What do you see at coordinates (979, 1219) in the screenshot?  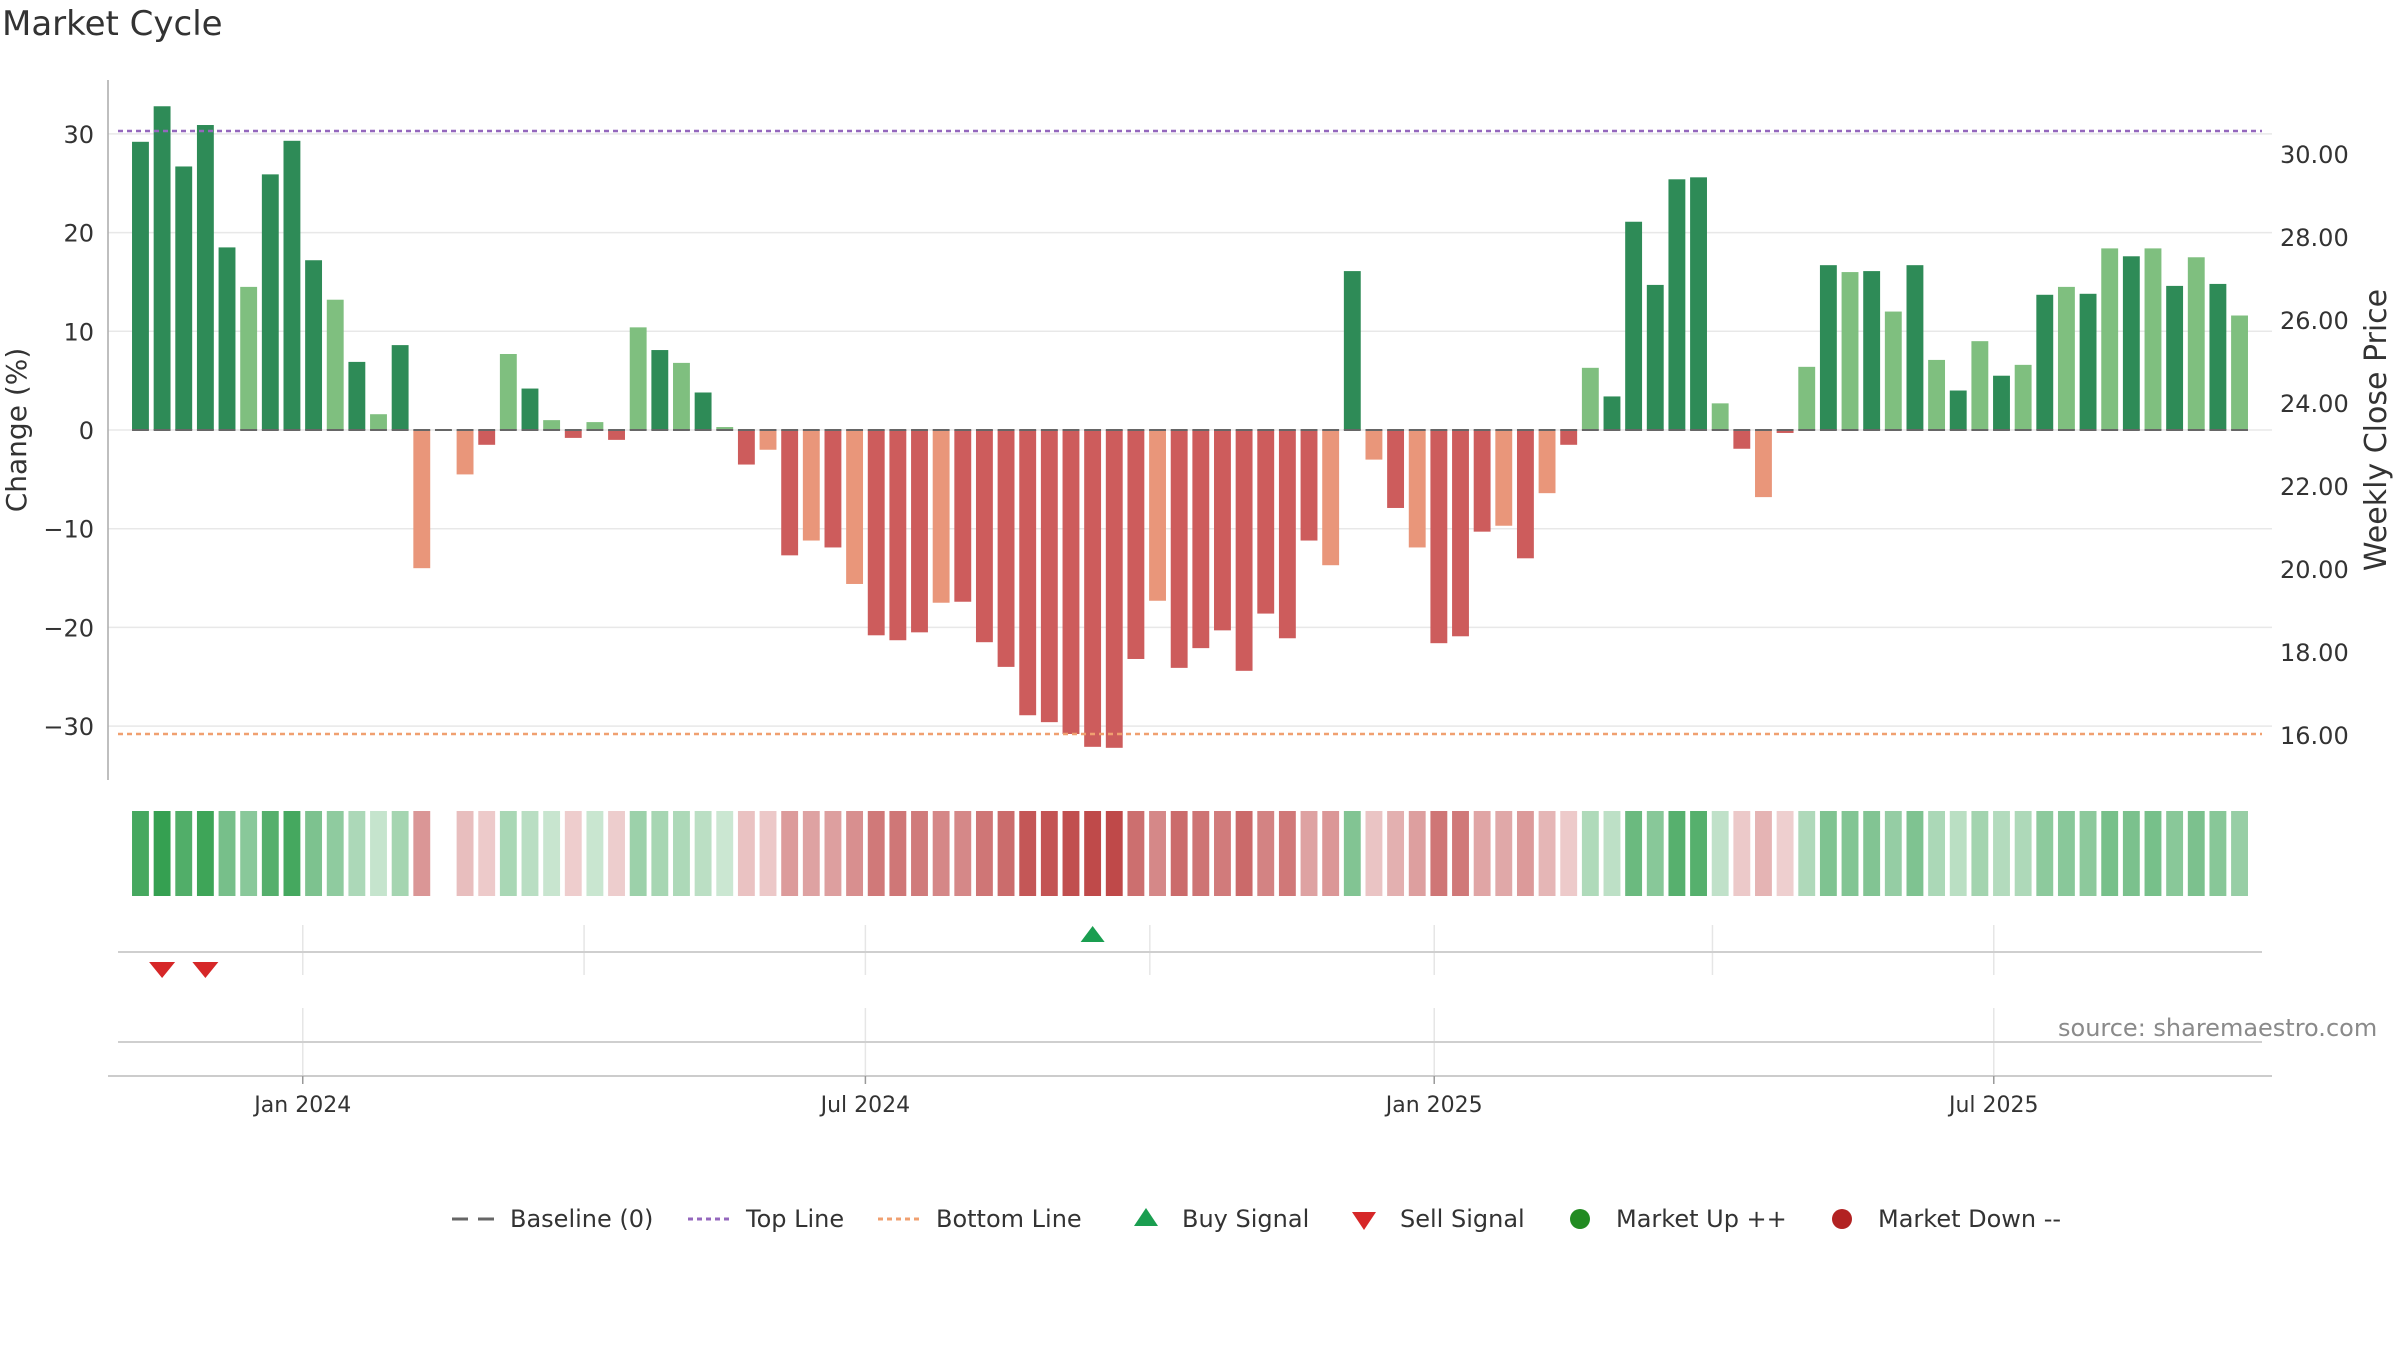 I see `legend-bottom-line: Bottom Line` at bounding box center [979, 1219].